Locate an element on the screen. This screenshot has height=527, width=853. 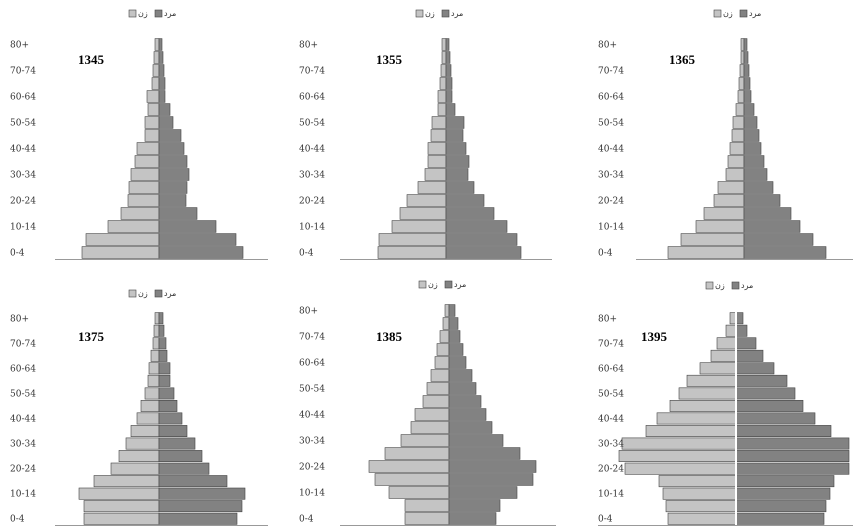
age-tick-label: 10-14 is located at coordinates (312, 228).